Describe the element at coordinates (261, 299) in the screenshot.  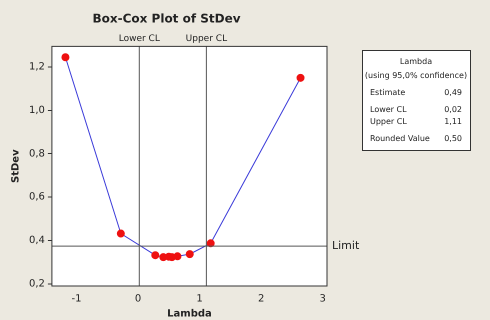
I see `x-tick-label: 2` at that location.